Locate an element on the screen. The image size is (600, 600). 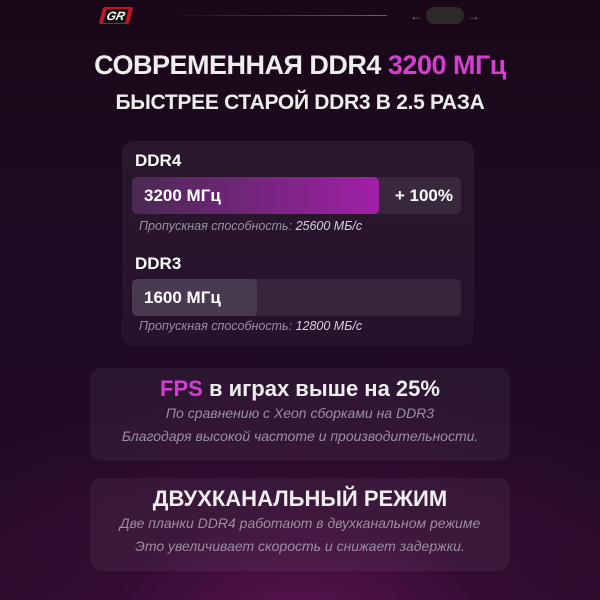
slide-indicator is located at coordinates (445, 15).